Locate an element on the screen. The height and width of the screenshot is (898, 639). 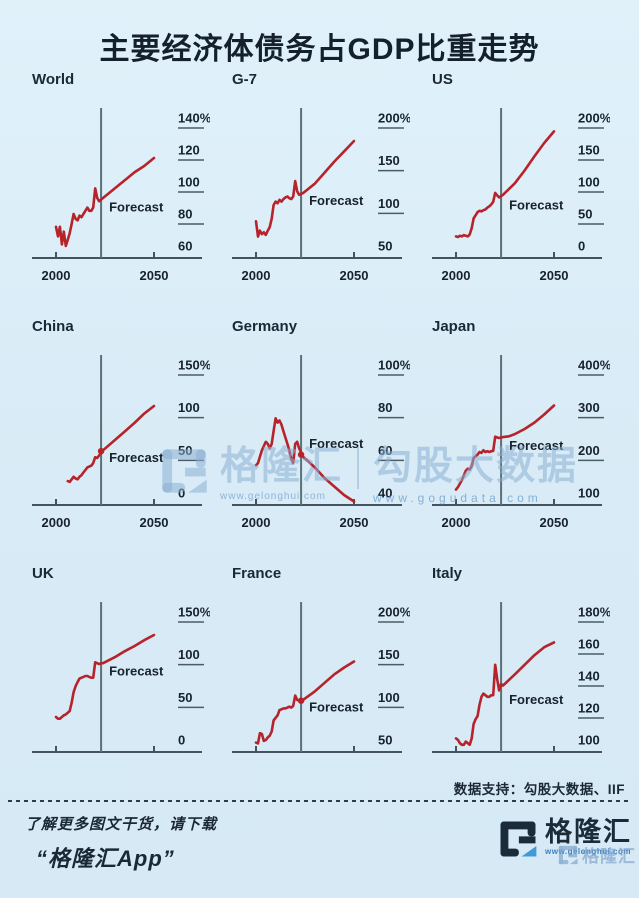
line-chart-japan: 2000 2050 400% 300 200 100 Forecast is located at coordinates (521, 442).